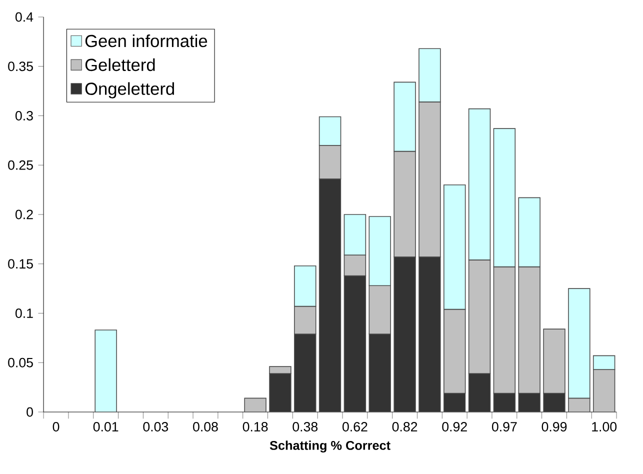 The image size is (643, 474). Describe the element at coordinates (20, 363) in the screenshot. I see `y-tick-label: 0.05` at that location.